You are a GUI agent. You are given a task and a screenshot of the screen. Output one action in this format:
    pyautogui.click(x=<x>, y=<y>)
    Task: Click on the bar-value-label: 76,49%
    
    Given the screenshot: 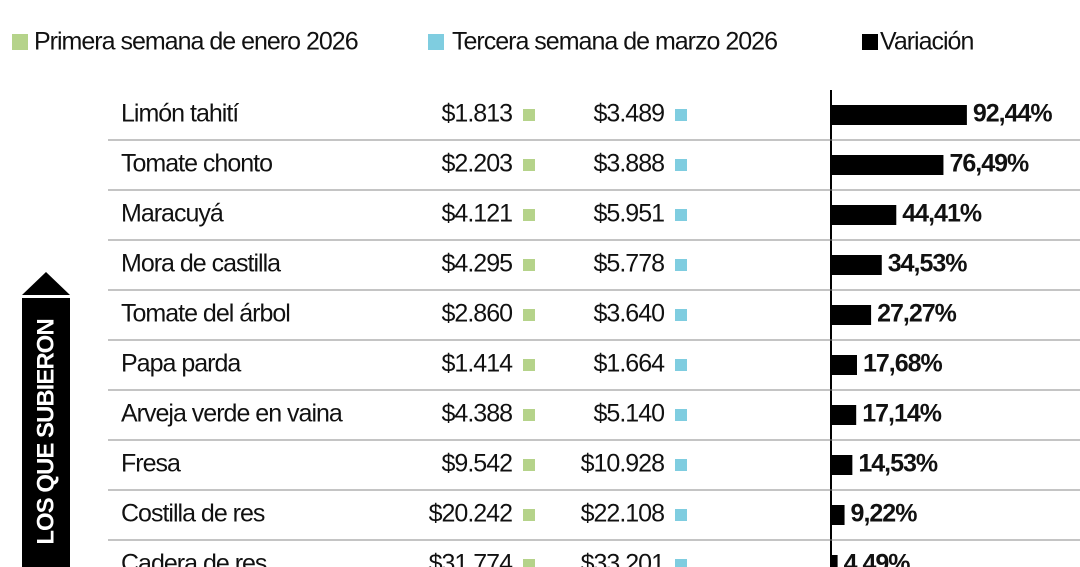 What is the action you would take?
    pyautogui.click(x=989, y=164)
    